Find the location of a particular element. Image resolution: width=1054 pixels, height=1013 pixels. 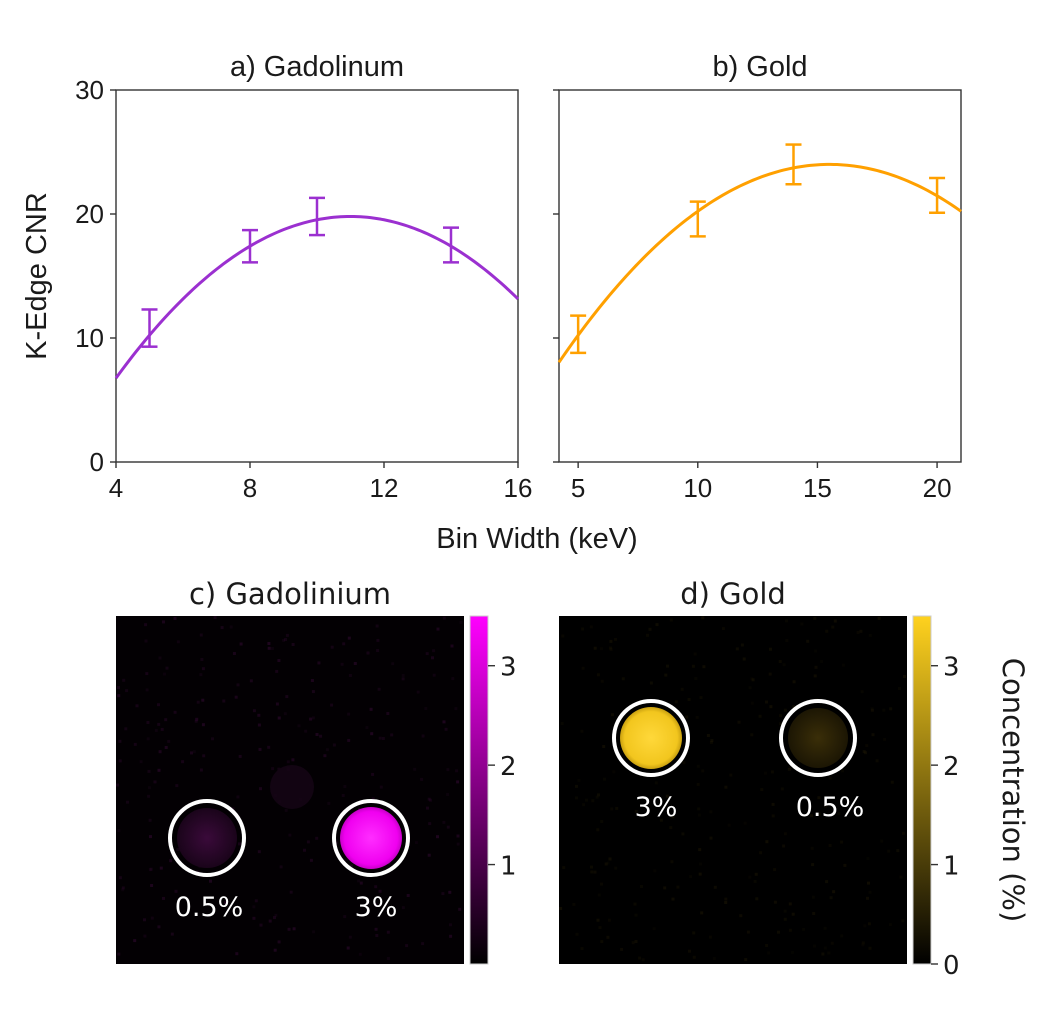

panel-a-fit-curve is located at coordinates (317, 296).